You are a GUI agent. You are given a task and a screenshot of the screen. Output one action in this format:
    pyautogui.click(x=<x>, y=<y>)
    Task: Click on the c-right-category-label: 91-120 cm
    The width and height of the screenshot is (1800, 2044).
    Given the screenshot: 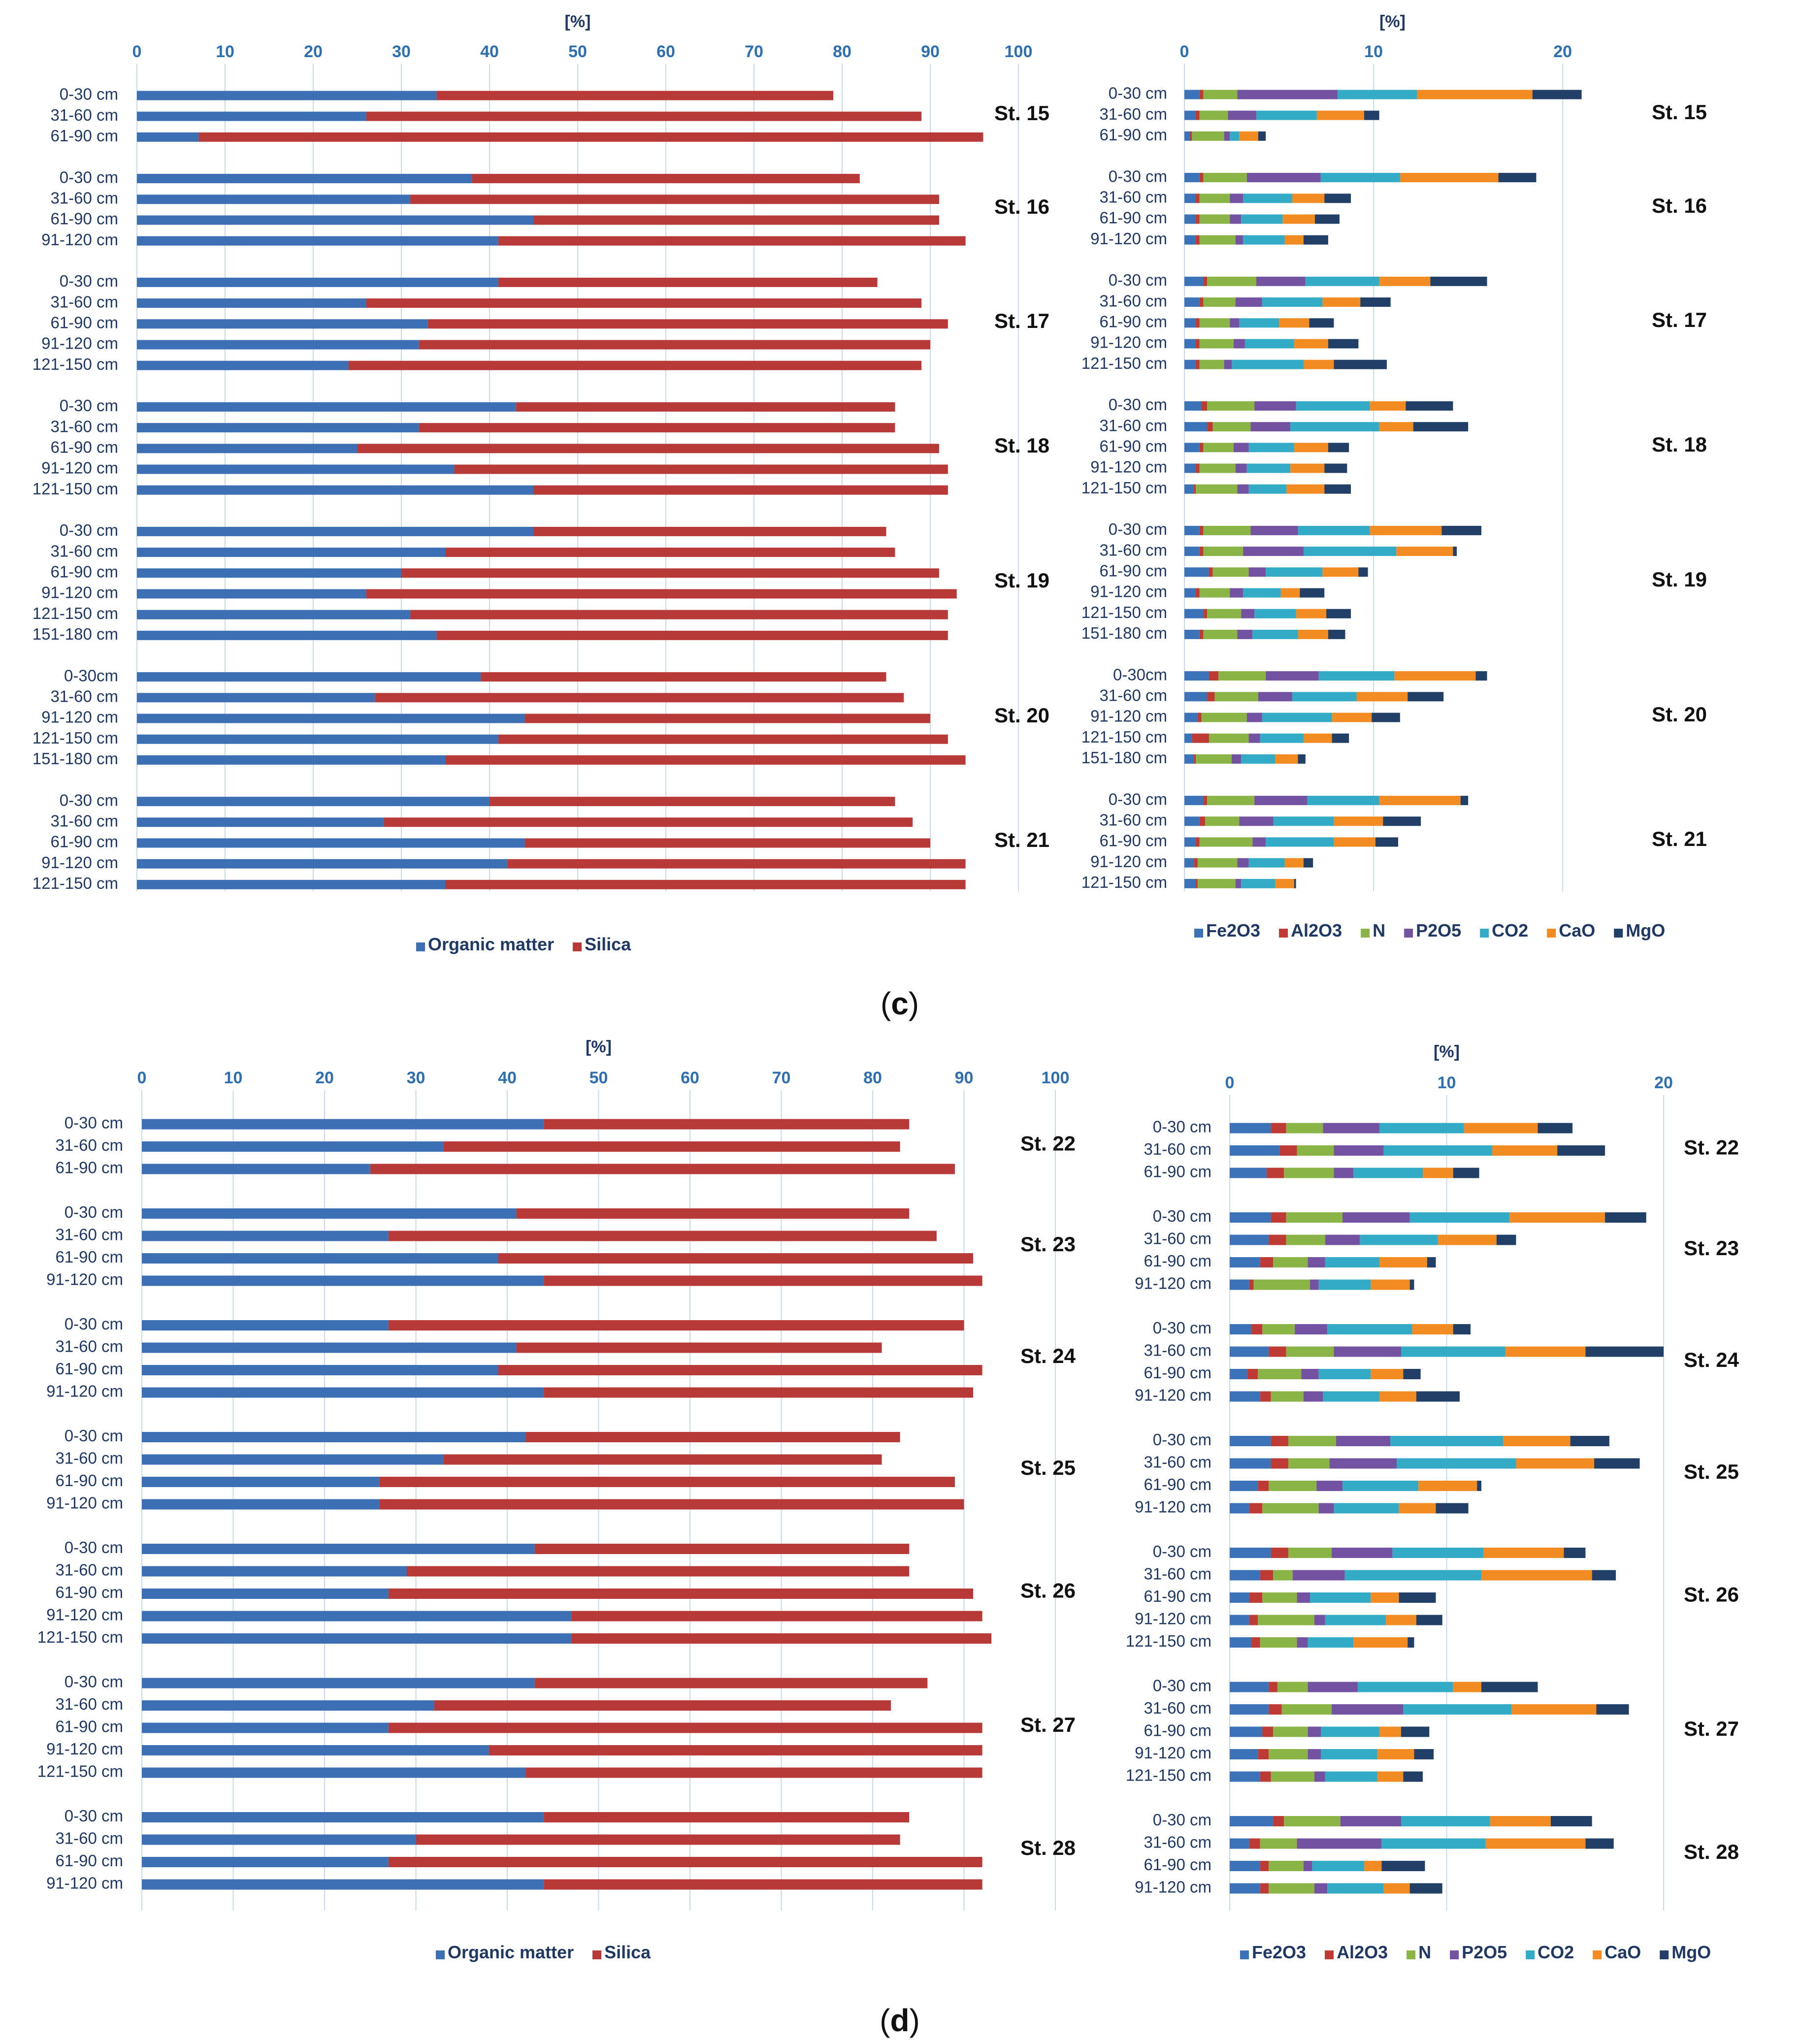 What is the action you would take?
    pyautogui.click(x=1128, y=342)
    